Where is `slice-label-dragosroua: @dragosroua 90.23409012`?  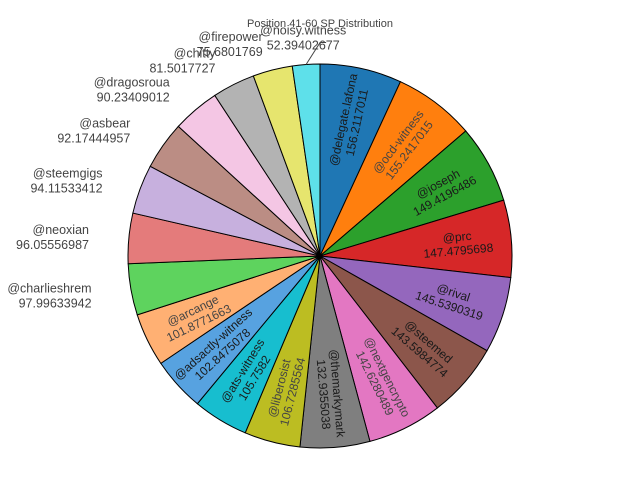 slice-label-dragosroua: @dragosroua 90.23409012 is located at coordinates (132, 90).